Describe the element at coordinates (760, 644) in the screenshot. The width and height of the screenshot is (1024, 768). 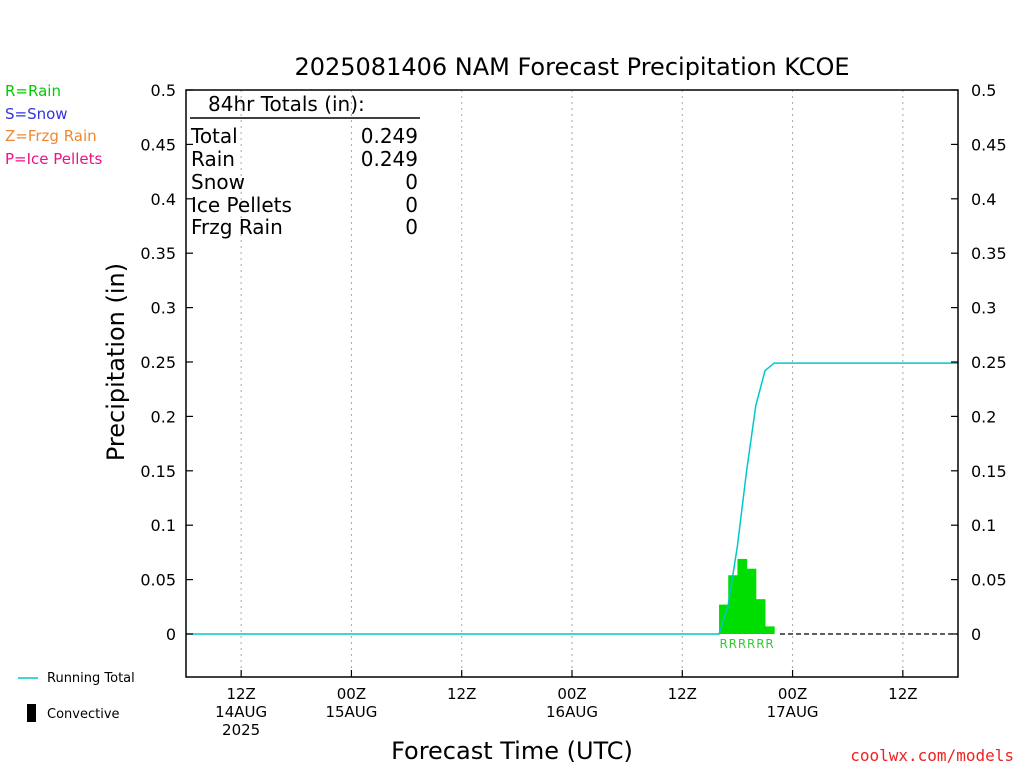
I see `precip-type-letter-4: R` at that location.